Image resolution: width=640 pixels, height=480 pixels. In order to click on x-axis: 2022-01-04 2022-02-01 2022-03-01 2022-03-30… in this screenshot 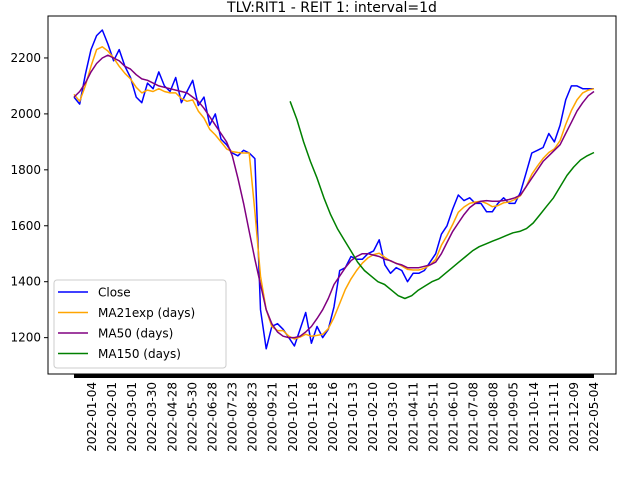, I will do `click(337, 413)`.